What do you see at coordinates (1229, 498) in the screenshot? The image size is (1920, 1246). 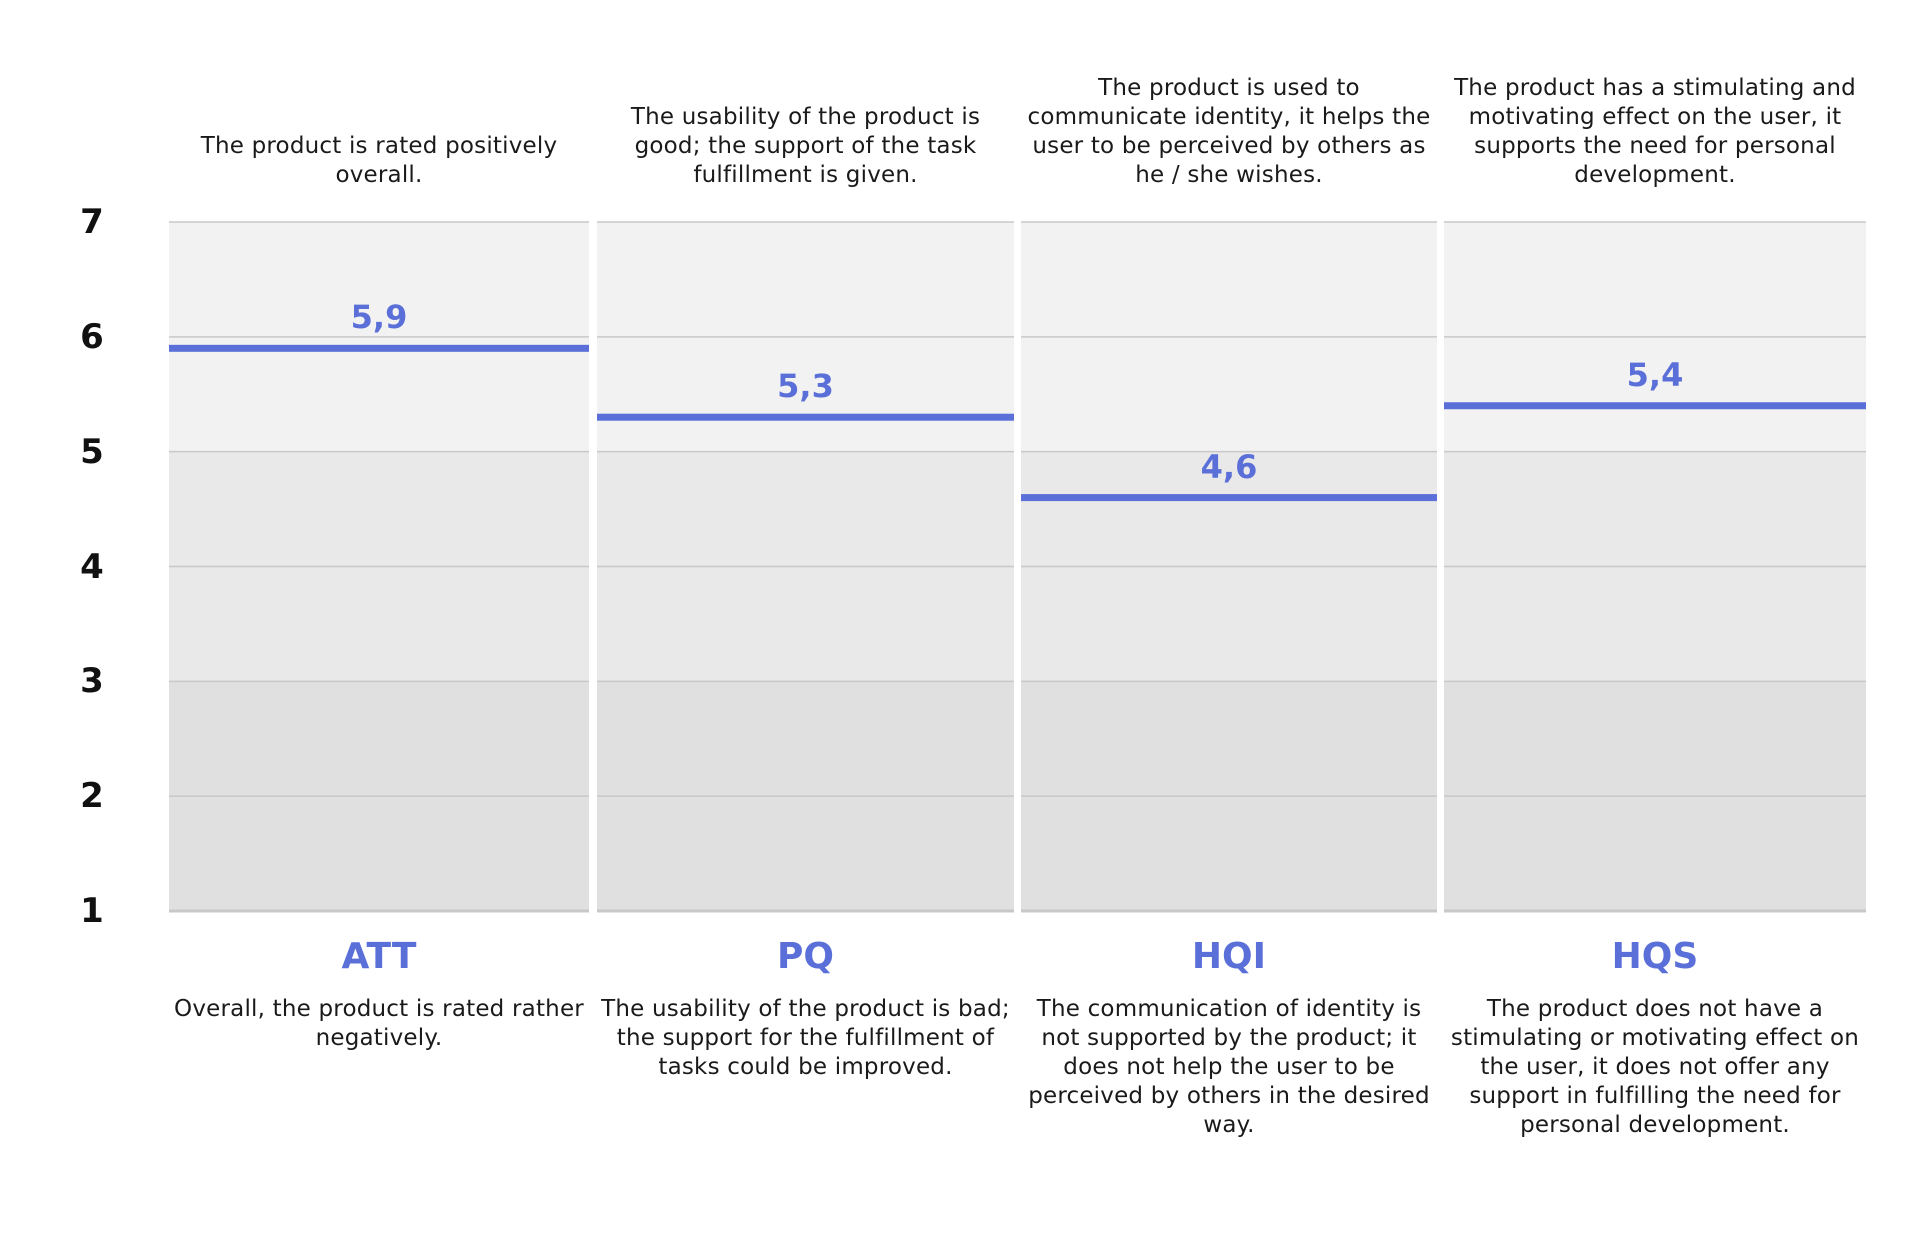 I see `value-line-hqi` at bounding box center [1229, 498].